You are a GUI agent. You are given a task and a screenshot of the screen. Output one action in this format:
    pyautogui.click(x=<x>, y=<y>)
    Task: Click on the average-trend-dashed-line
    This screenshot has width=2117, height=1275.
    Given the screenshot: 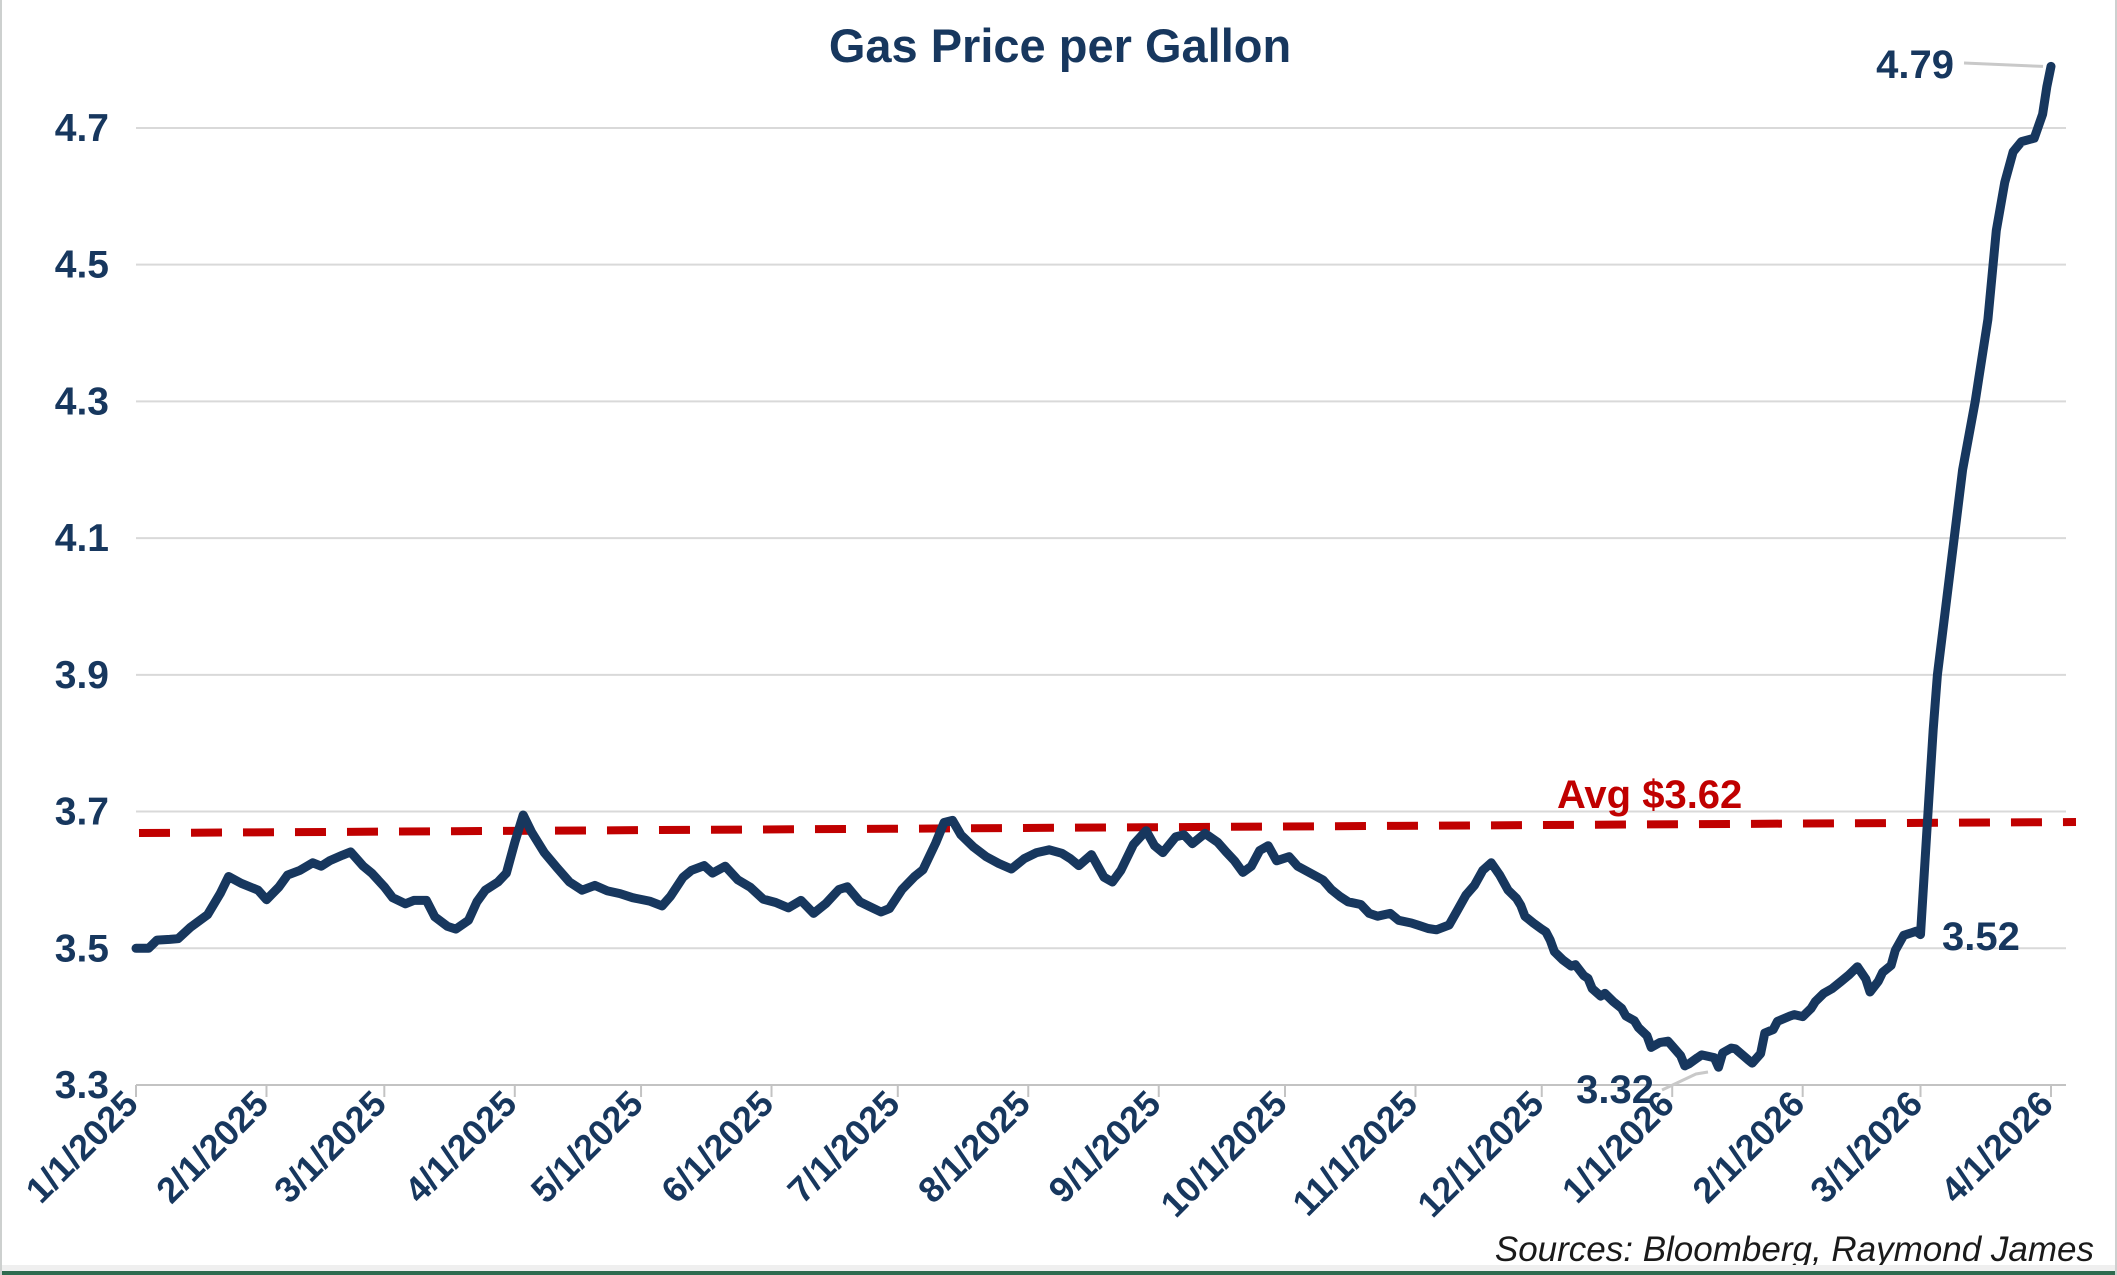 What is the action you would take?
    pyautogui.click(x=1107, y=827)
    